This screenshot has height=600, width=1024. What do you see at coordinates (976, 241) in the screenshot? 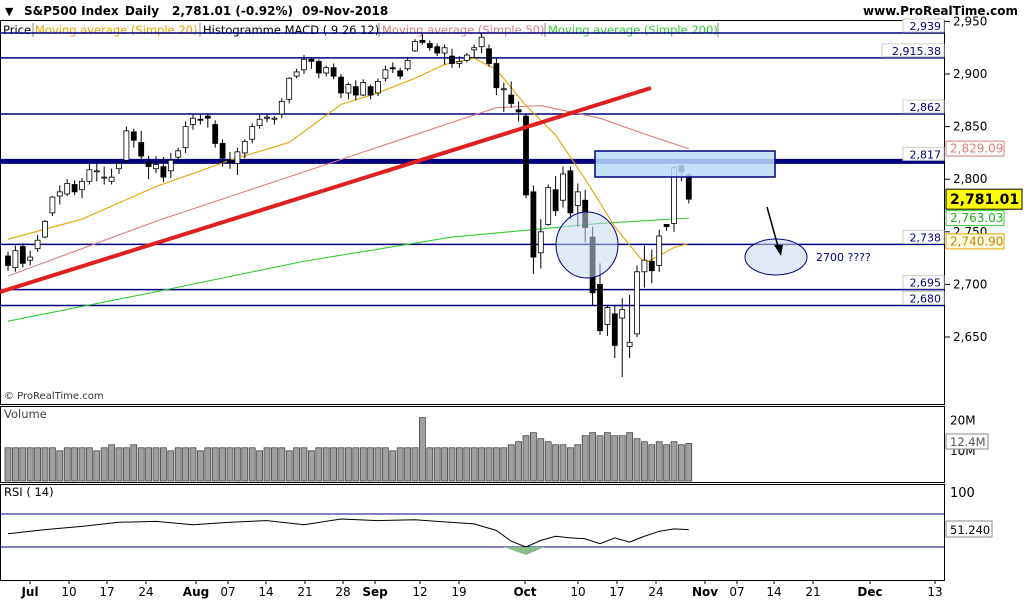
I see `badge-ma20: 2,740.90` at bounding box center [976, 241].